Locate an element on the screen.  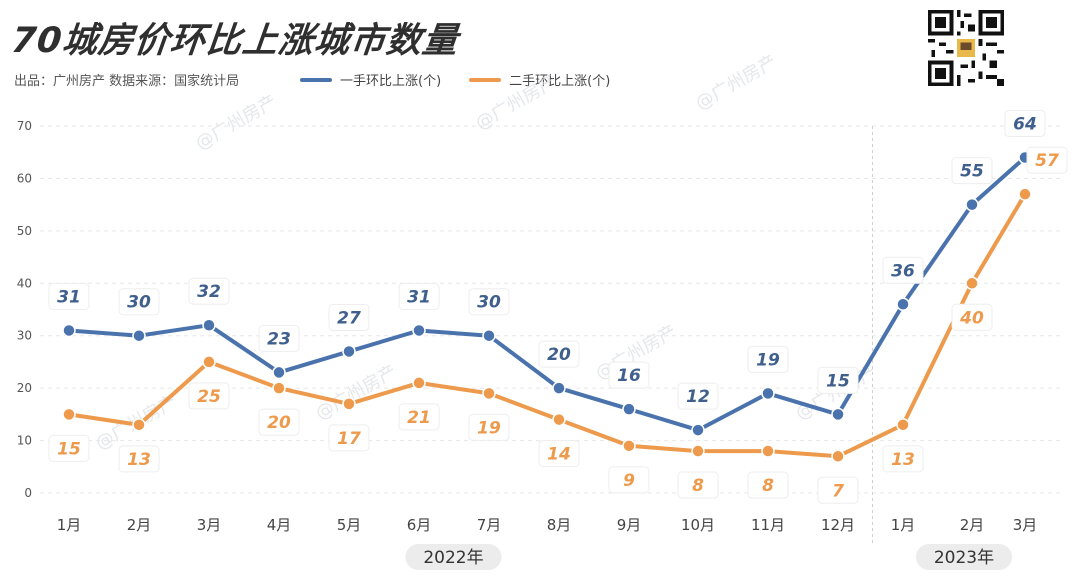
data-label-group: 36 is located at coordinates (903, 270).